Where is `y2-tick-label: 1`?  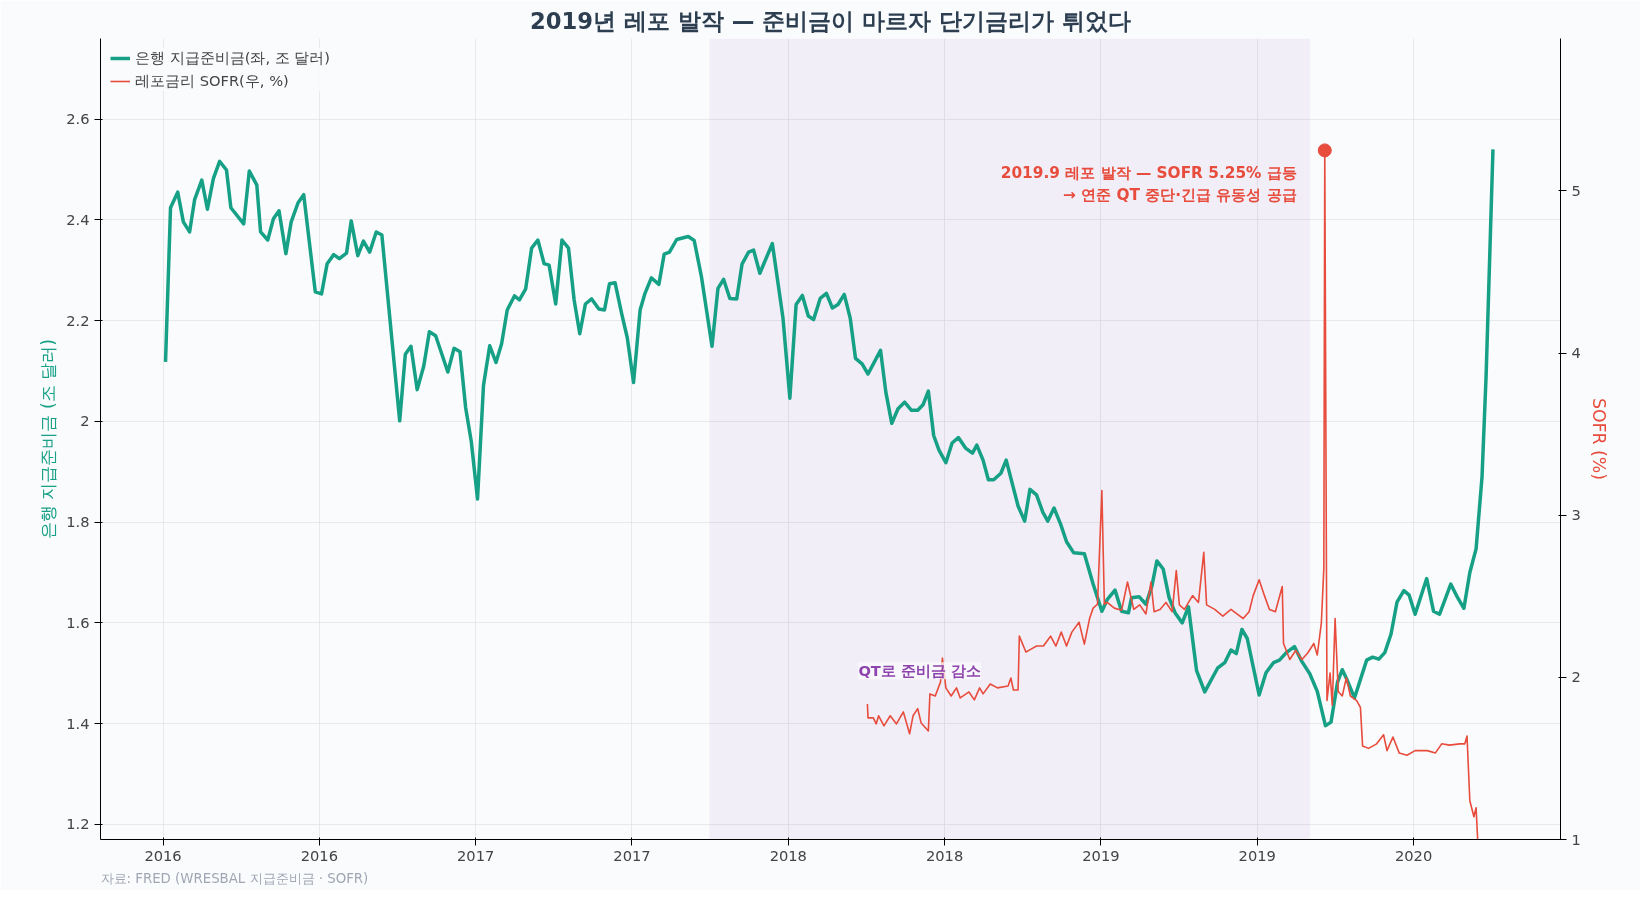
y2-tick-label: 1 is located at coordinates (1576, 839).